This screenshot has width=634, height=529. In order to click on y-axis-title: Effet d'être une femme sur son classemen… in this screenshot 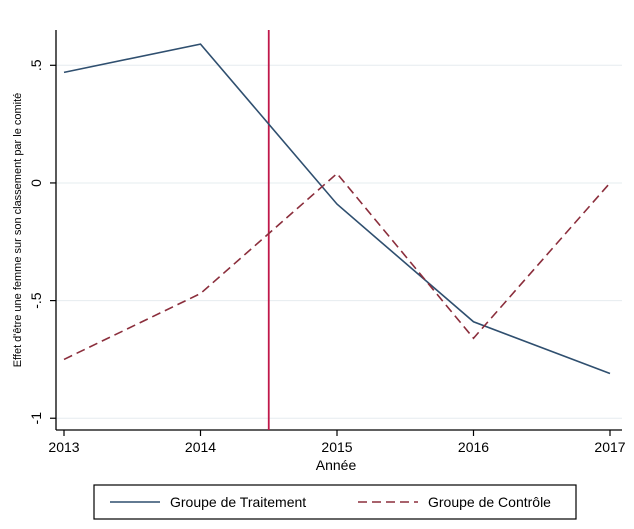, I will do `click(18, 230)`.